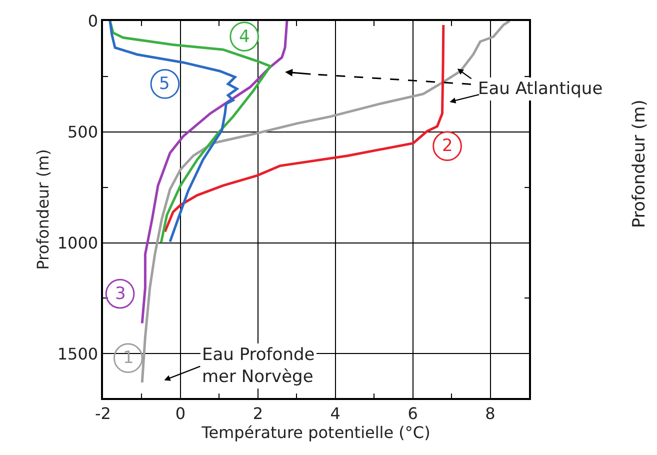  Describe the element at coordinates (315, 432) in the screenshot. I see `x-axis-title: Température potentielle (°C)` at that location.